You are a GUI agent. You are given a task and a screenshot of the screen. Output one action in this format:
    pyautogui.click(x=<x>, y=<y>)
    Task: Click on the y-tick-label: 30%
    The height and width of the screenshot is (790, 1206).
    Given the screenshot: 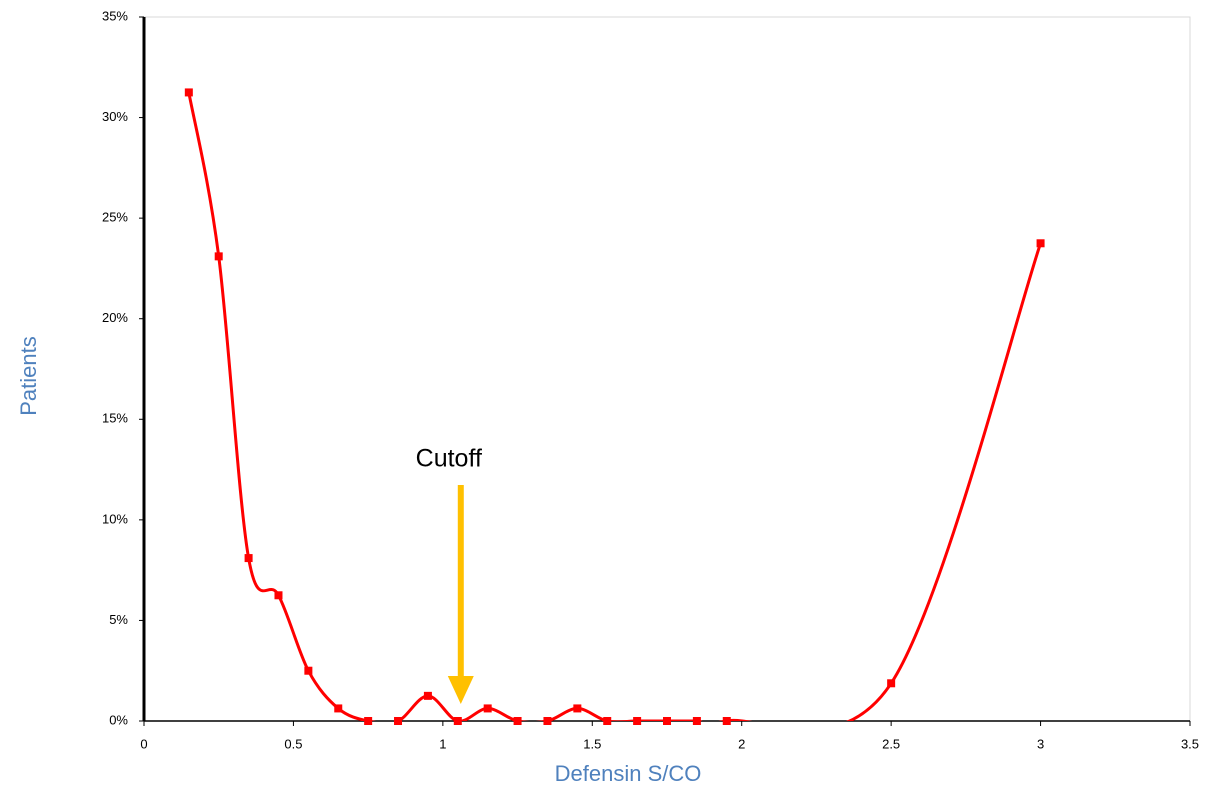 What is the action you would take?
    pyautogui.click(x=115, y=116)
    